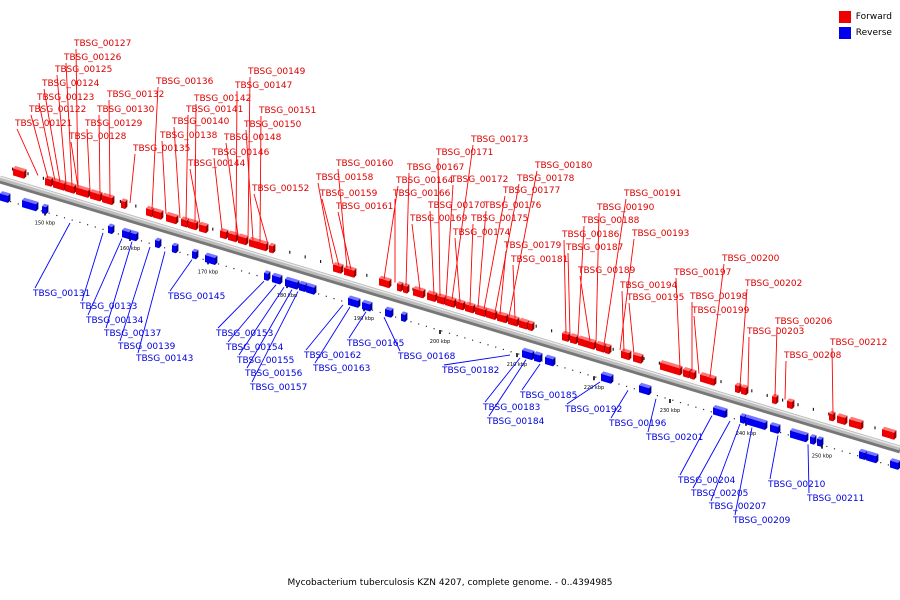  What do you see at coordinates (718, 297) in the screenshot?
I see `gene-label: TBSG_00198` at bounding box center [718, 297].